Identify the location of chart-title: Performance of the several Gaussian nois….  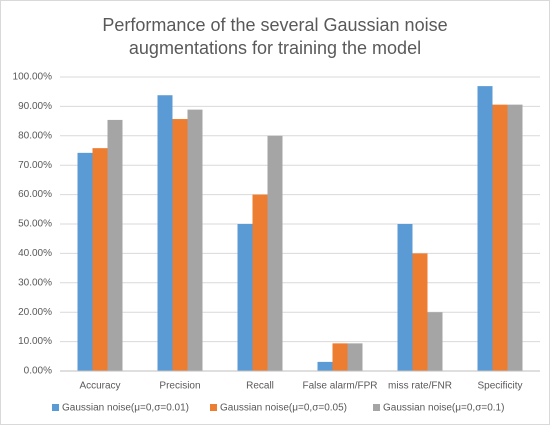
(275, 36).